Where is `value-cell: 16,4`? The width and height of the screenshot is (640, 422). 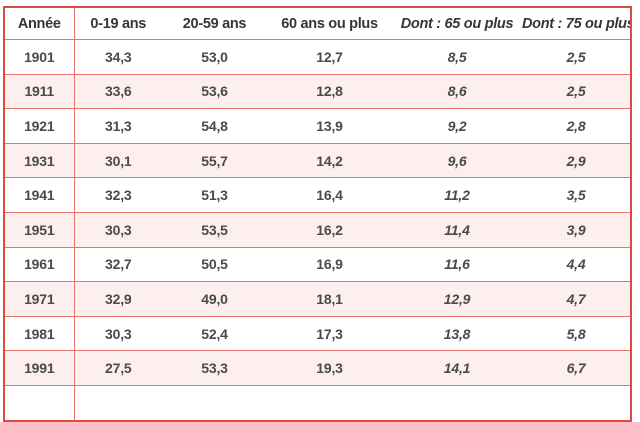
value-cell: 16,4 is located at coordinates (329, 195).